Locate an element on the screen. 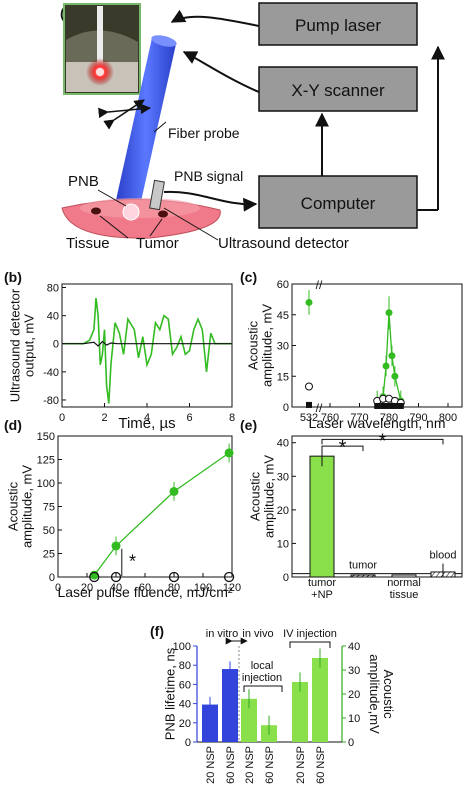  c-xtick-label: 780 is located at coordinates (389, 418).